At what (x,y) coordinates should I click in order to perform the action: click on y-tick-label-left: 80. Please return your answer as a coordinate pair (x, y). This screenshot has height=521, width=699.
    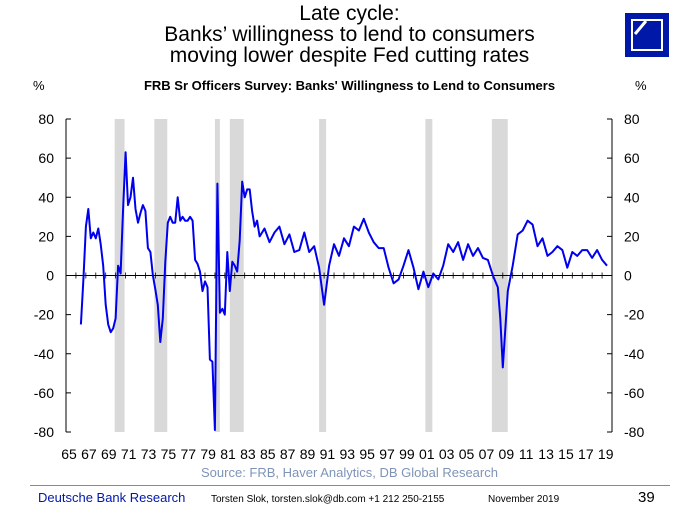
    Looking at the image, I should click on (46, 119).